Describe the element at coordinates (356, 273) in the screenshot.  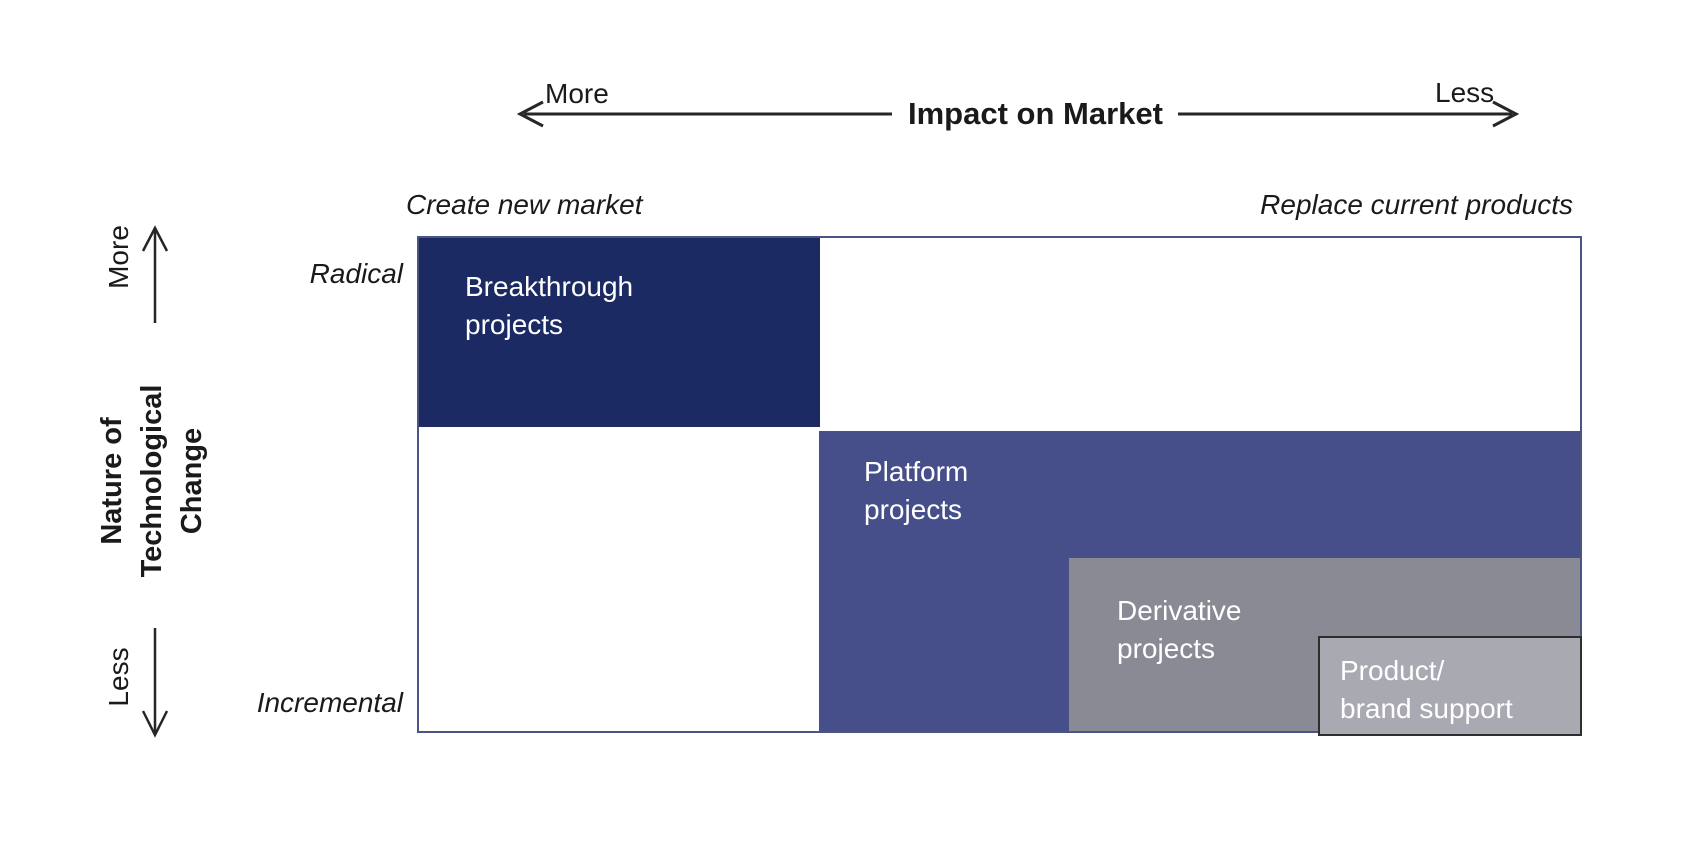
I see `row-label-radical: Radical` at that location.